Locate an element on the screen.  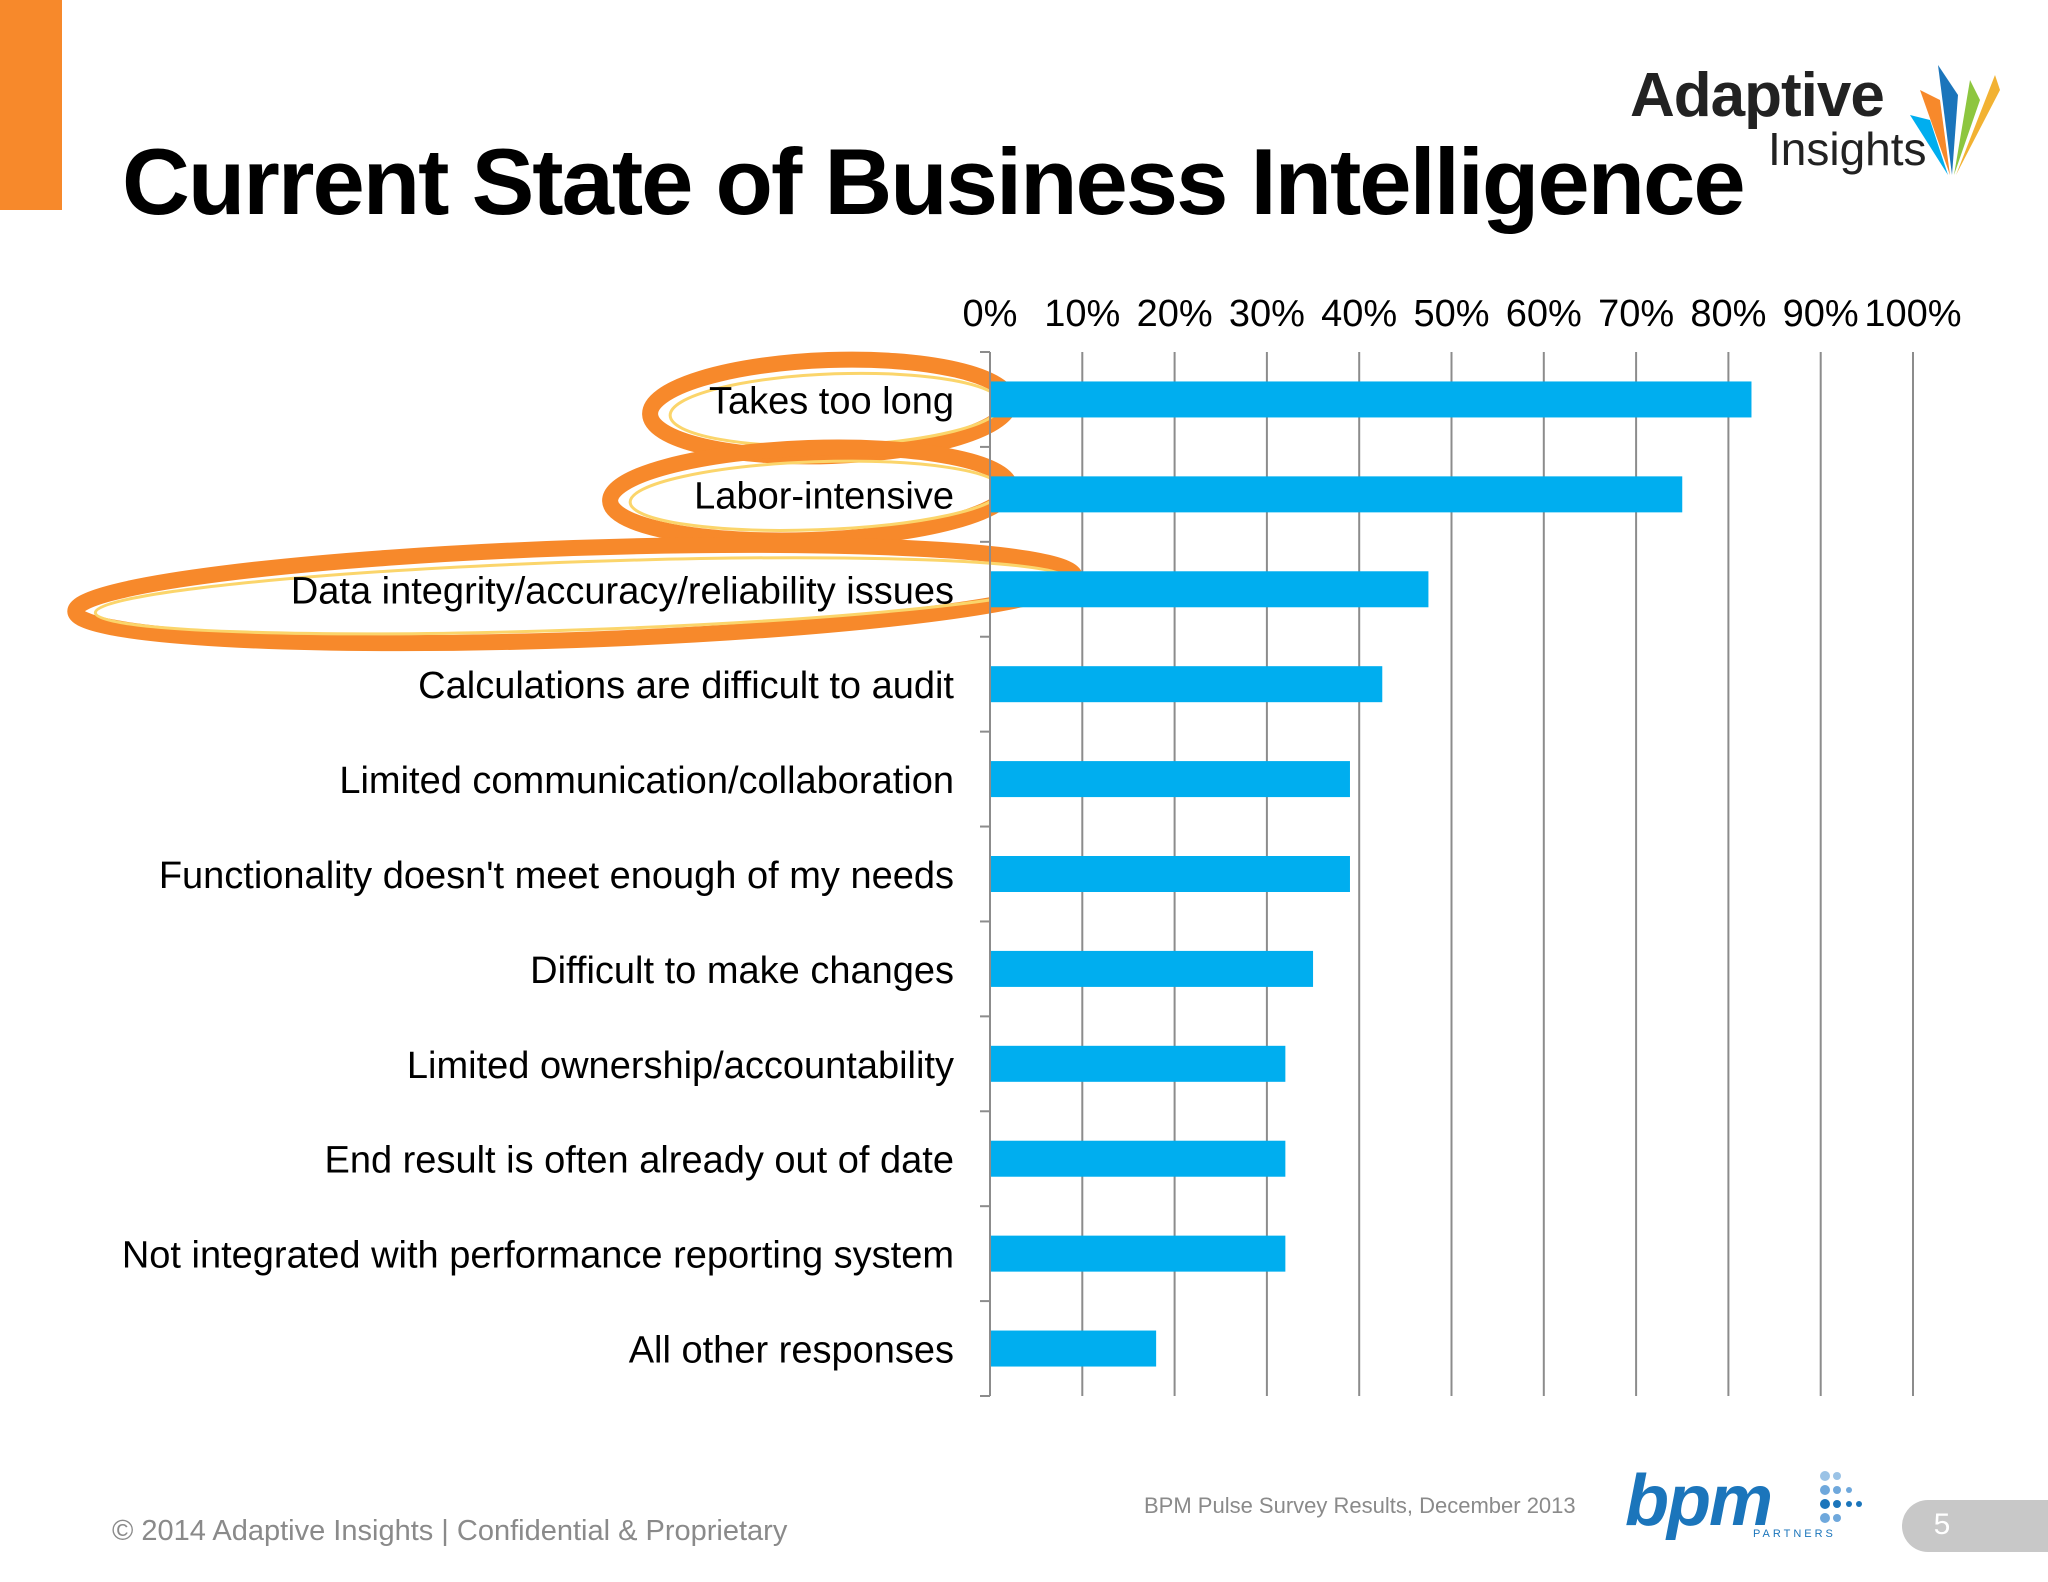
category-label: Difficult to make changes is located at coordinates (742, 971).